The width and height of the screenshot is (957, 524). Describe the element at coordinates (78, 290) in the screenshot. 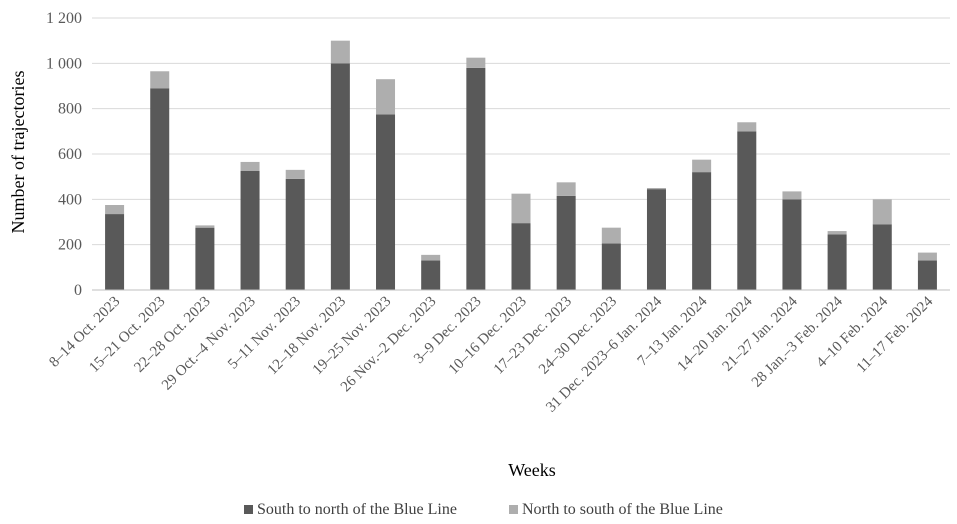

I see `y-tick-label: 0` at that location.